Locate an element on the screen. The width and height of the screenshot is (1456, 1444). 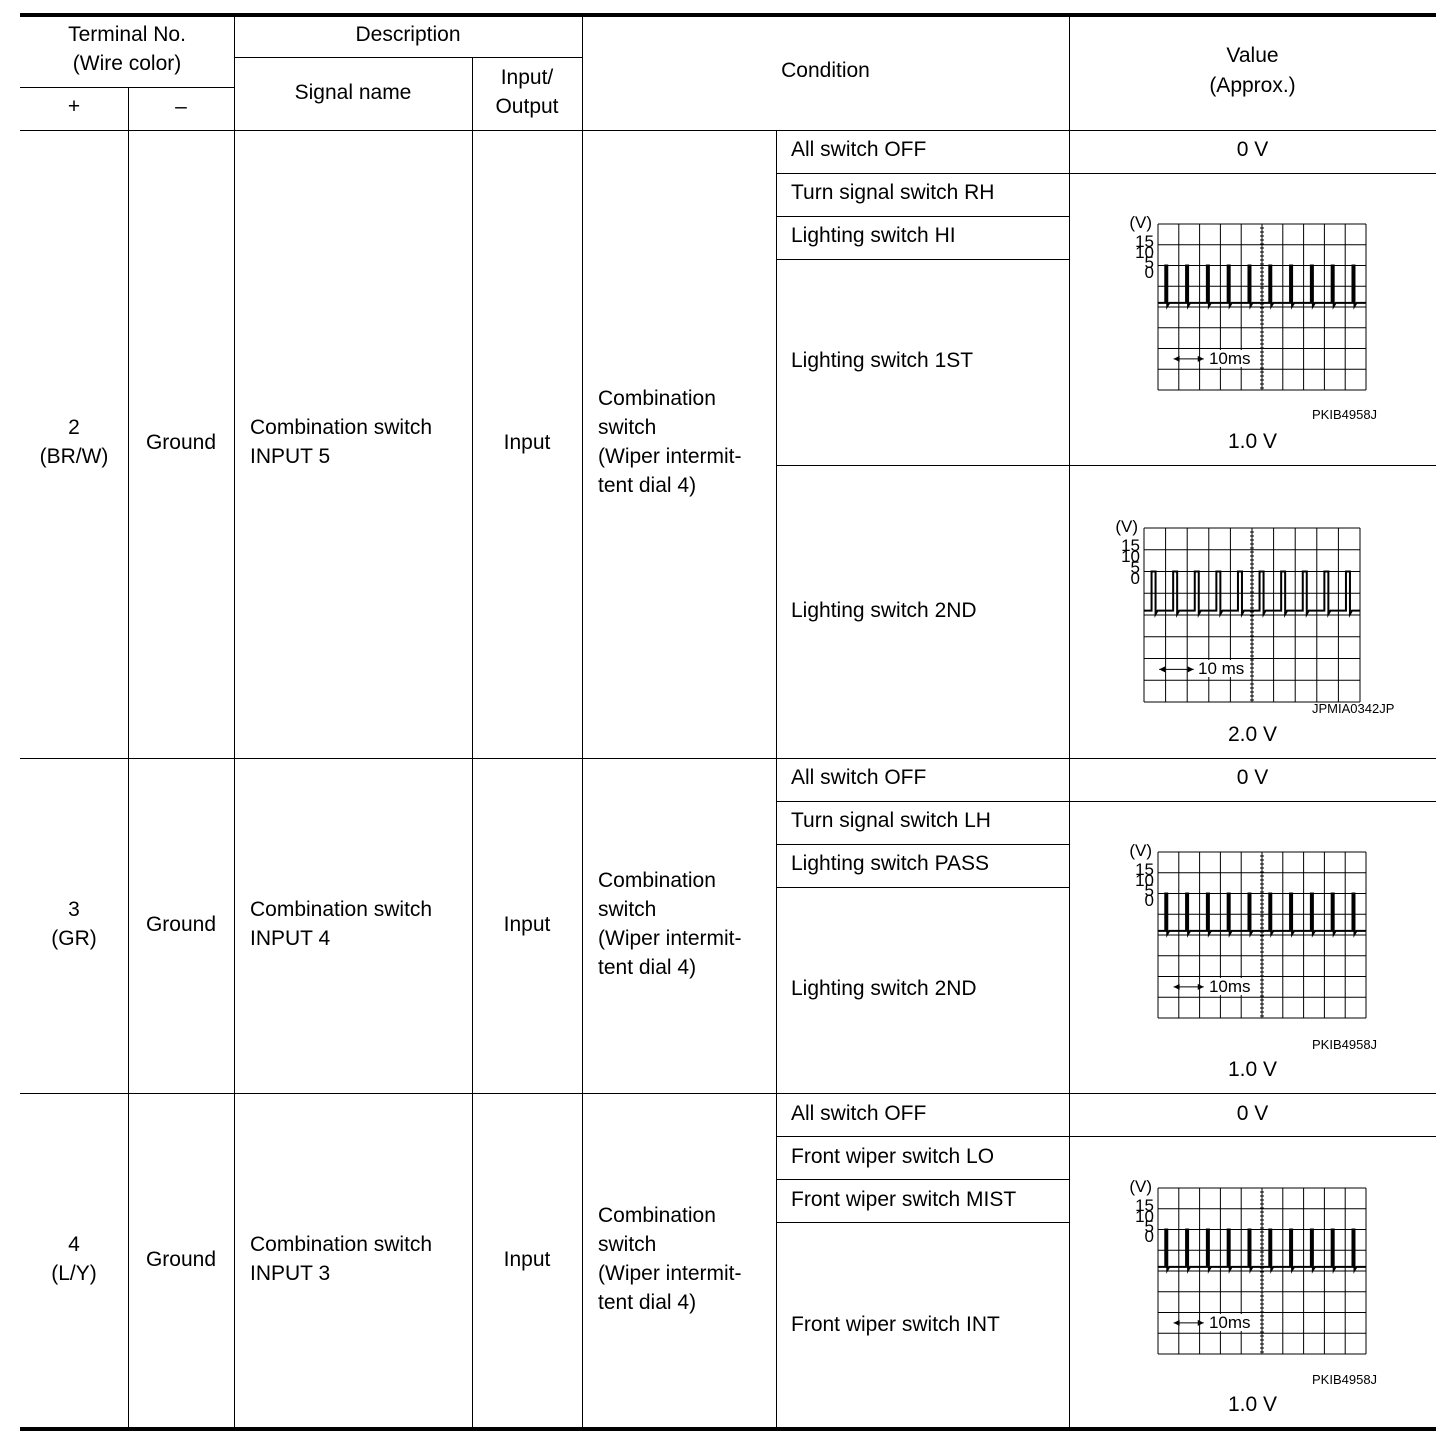
header-value-approx: (Approx.) is located at coordinates (1252, 85).